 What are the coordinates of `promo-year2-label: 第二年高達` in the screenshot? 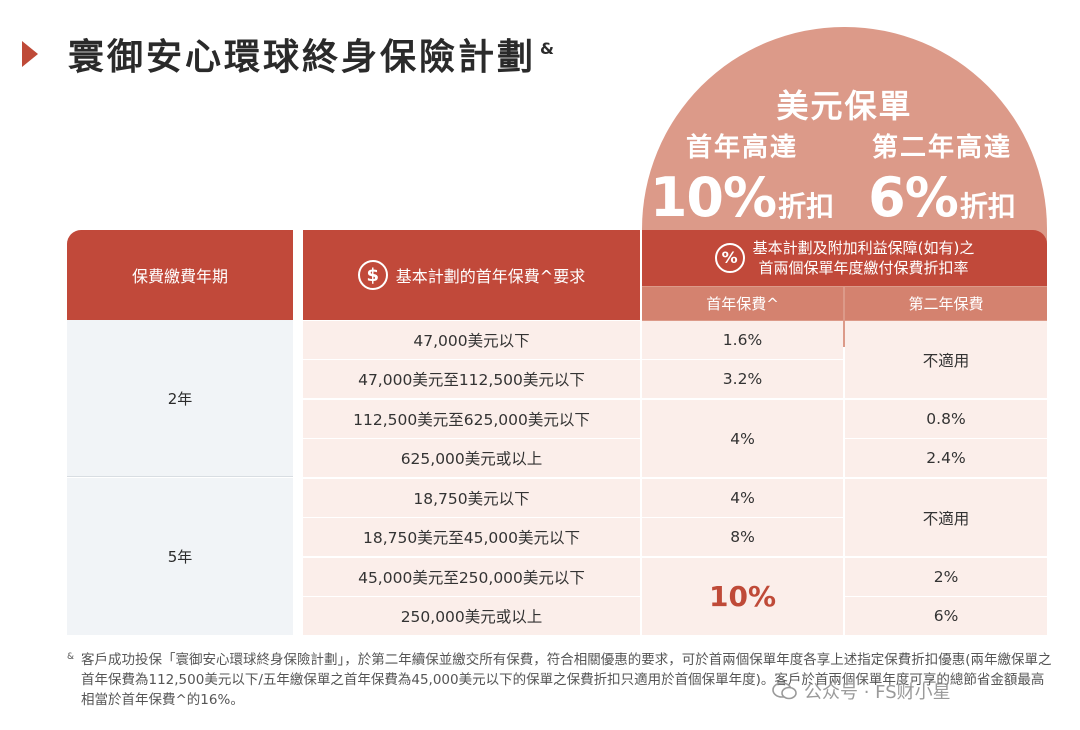 It's located at (941, 148).